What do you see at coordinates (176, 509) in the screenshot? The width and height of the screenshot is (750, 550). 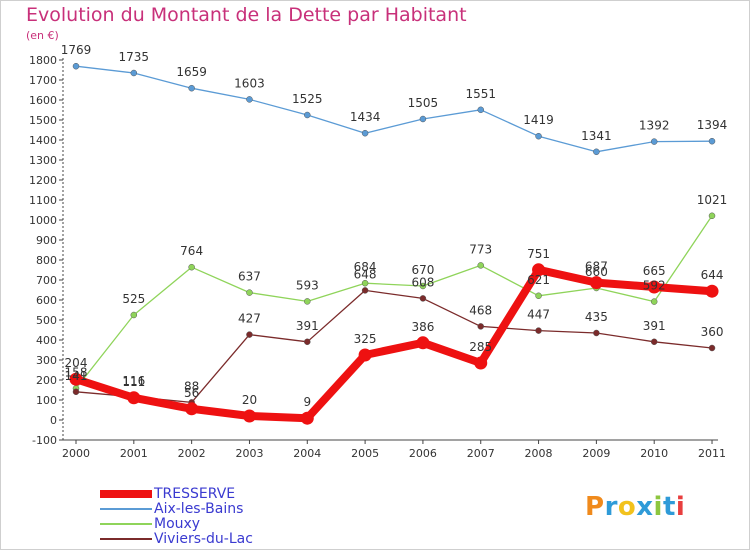 I see `legend-item-aix: Aix-les-Bains` at bounding box center [176, 509].